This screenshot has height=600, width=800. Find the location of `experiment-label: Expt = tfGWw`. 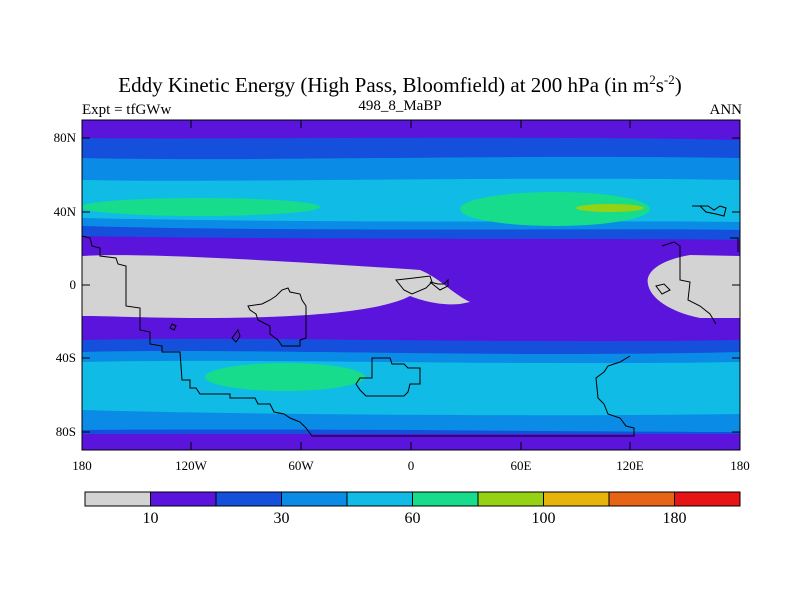

experiment-label: Expt = tfGWw is located at coordinates (127, 110).